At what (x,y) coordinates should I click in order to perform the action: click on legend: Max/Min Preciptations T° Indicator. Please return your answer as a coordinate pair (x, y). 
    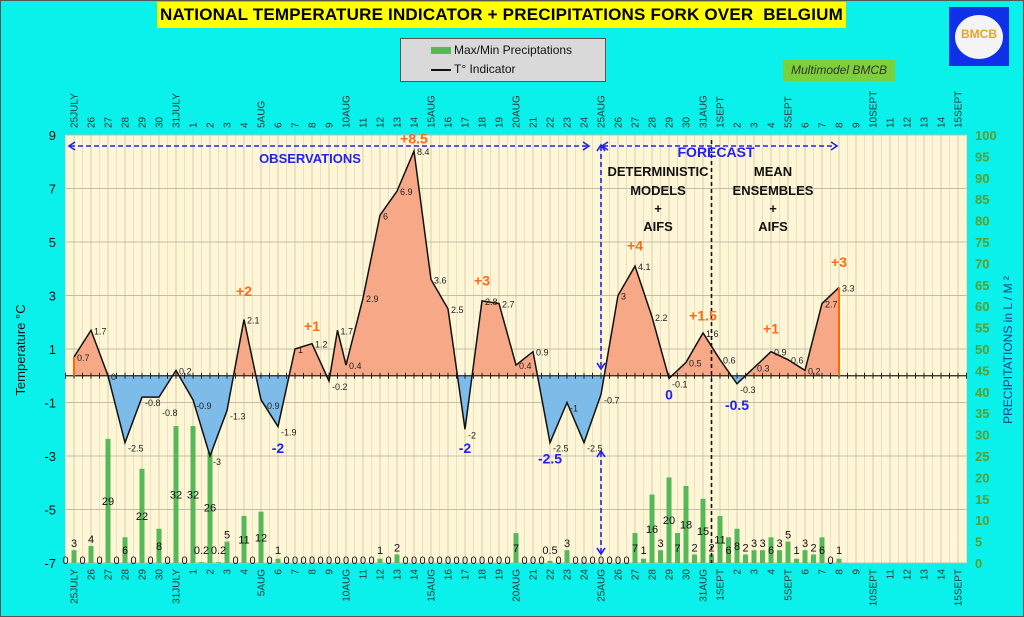
    Looking at the image, I should click on (503, 60).